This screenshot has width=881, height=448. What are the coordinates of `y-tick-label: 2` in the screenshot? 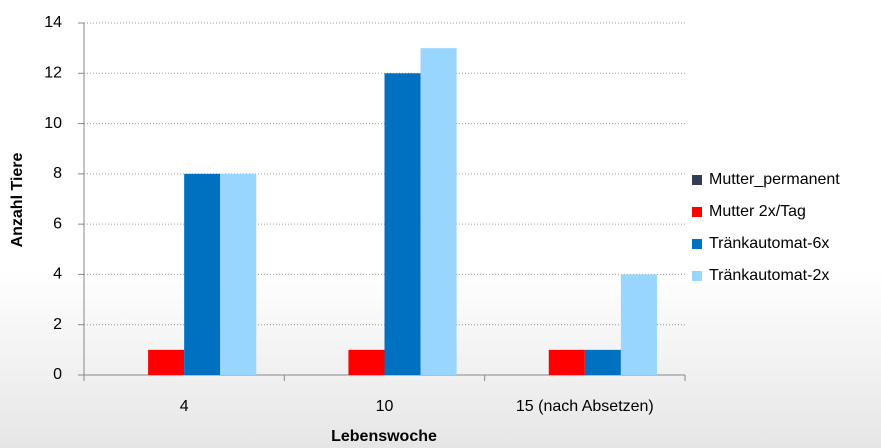 It's located at (57, 324).